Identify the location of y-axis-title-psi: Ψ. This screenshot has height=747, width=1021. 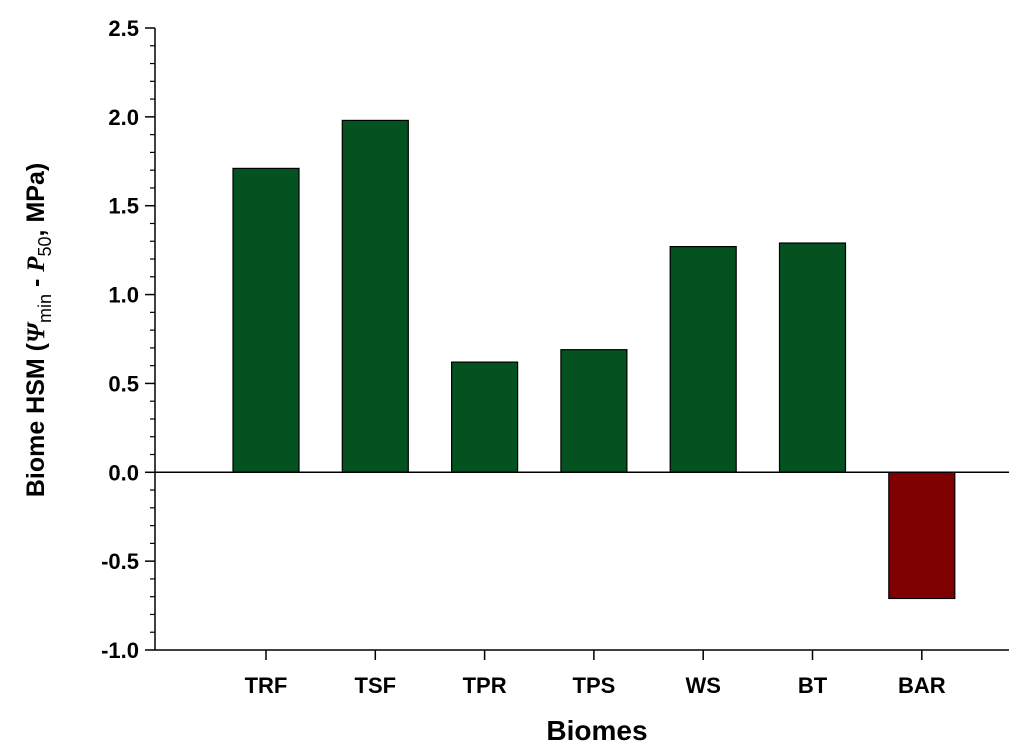
(36, 332).